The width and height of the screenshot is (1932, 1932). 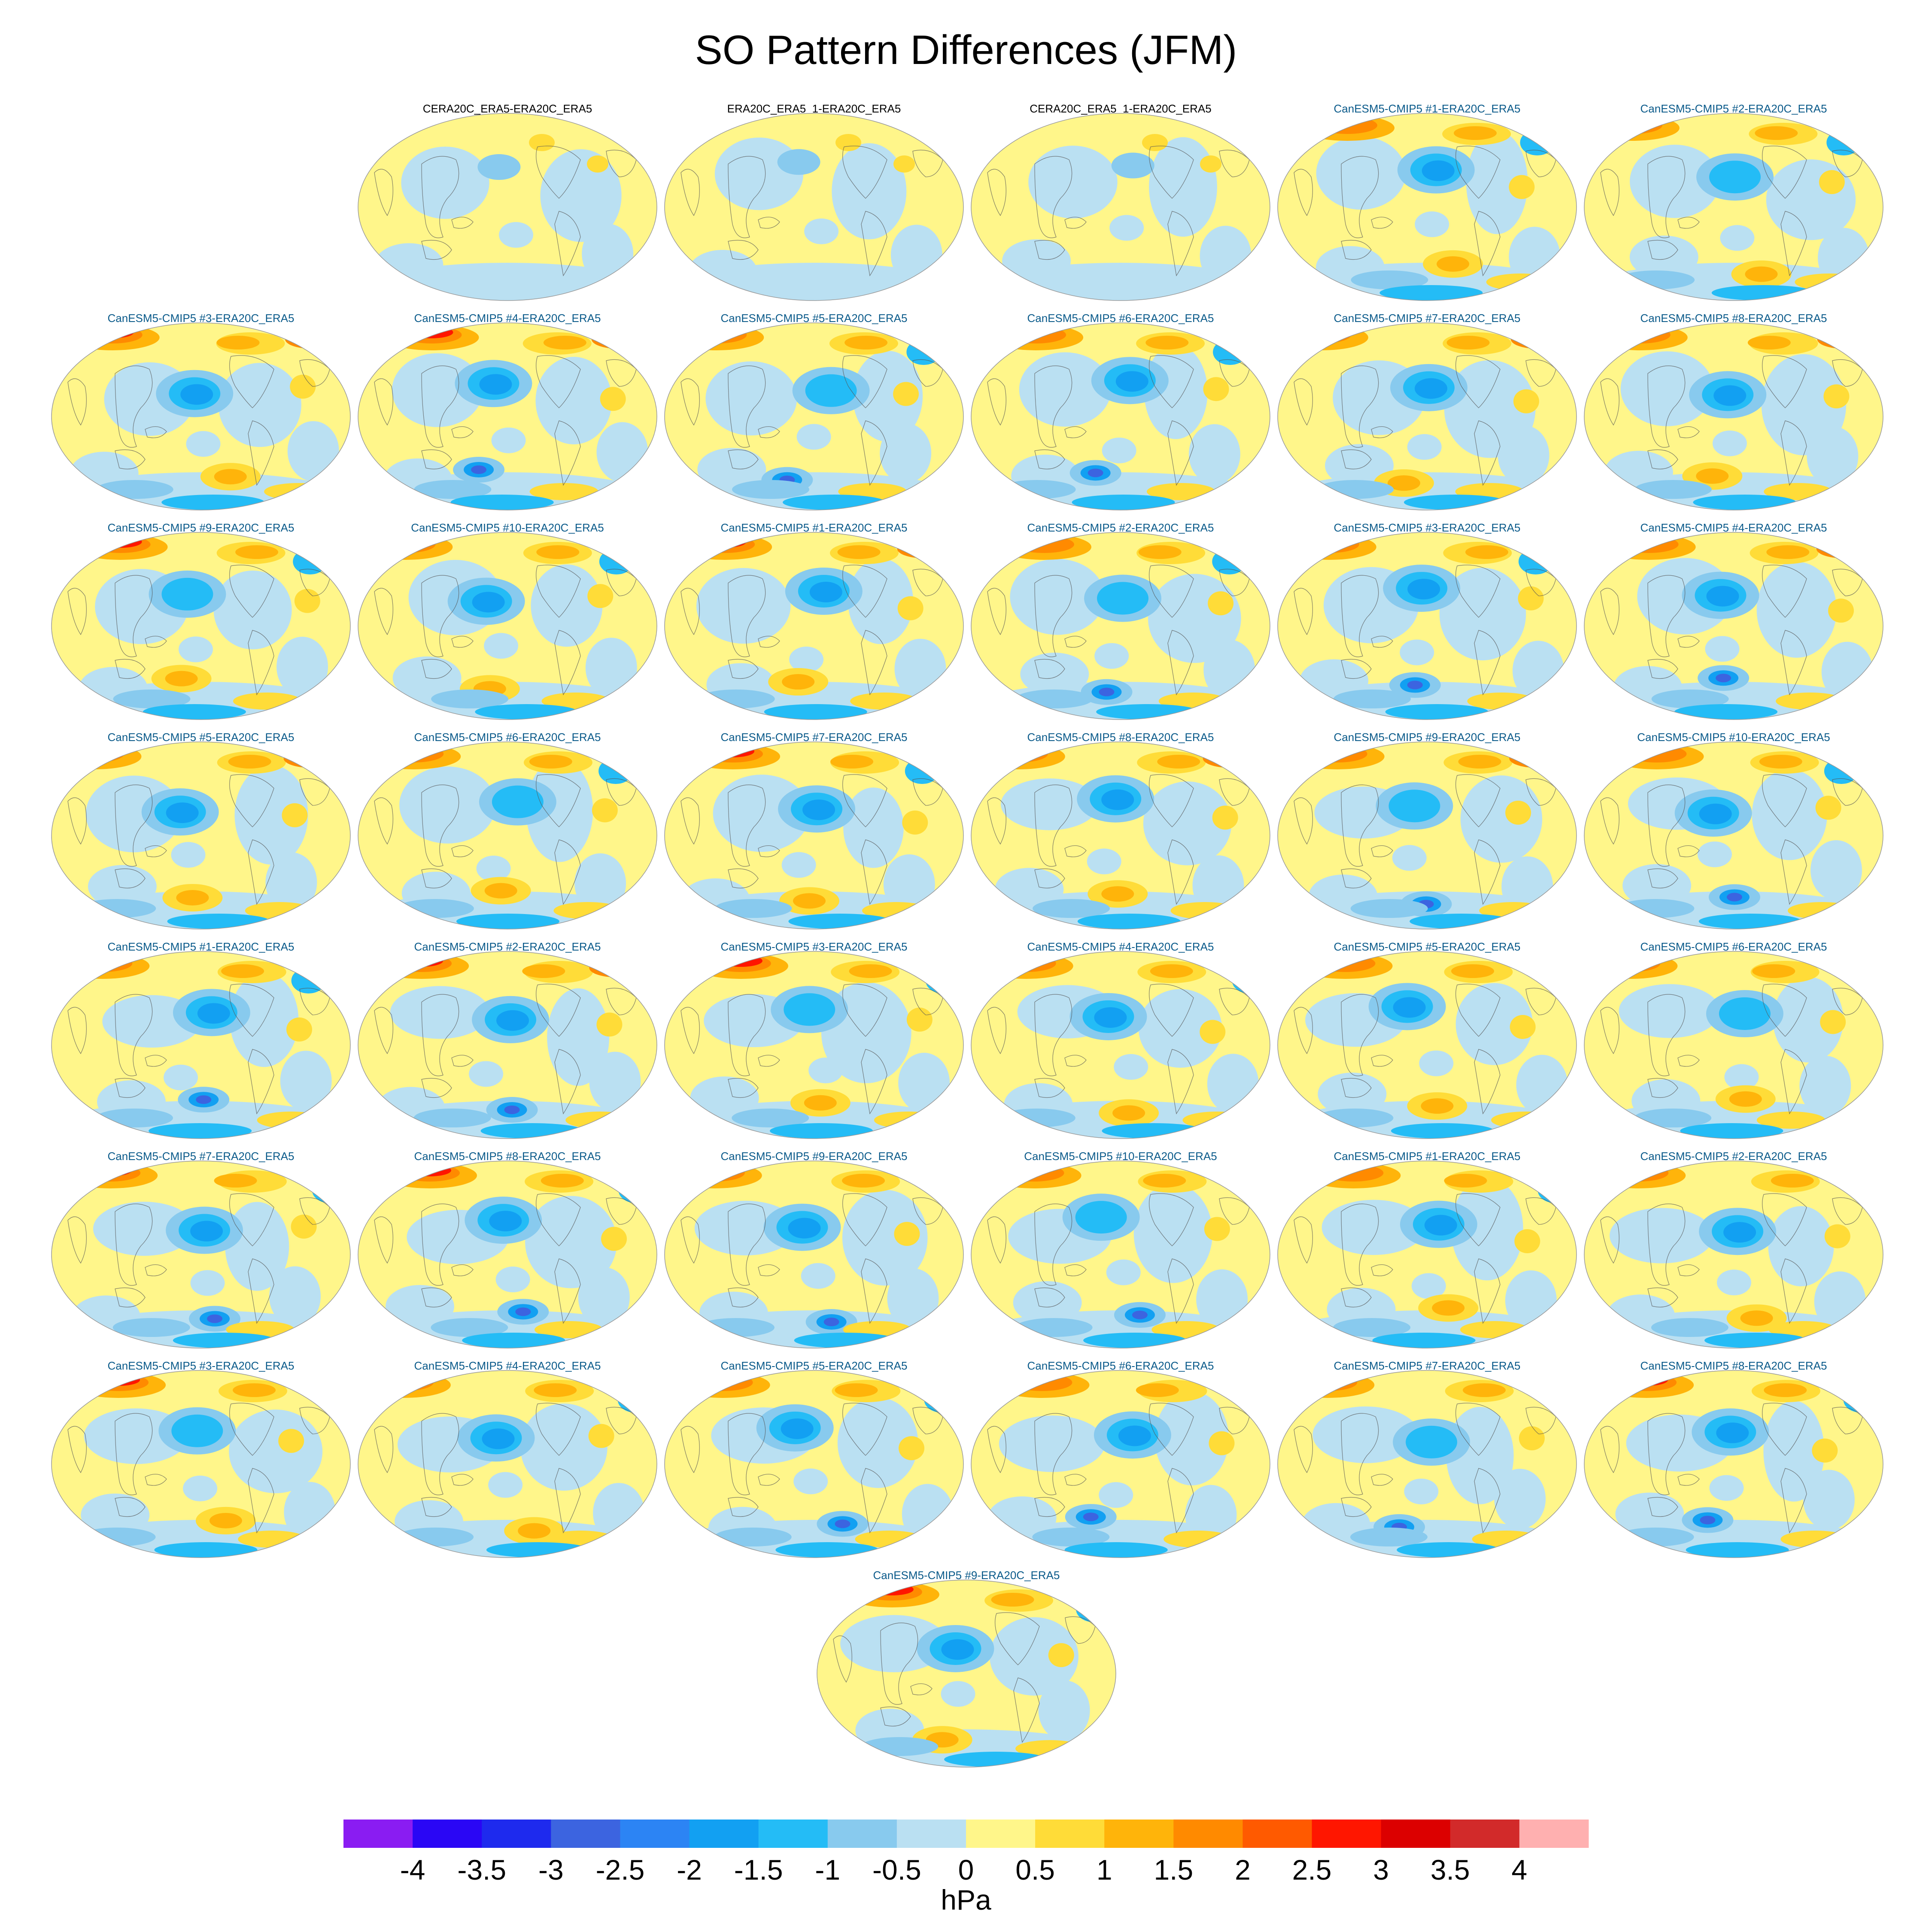 What do you see at coordinates (508, 1464) in the screenshot?
I see `map-panel: CanESM5-CMIP5 #4-ERA20C_ERA5` at bounding box center [508, 1464].